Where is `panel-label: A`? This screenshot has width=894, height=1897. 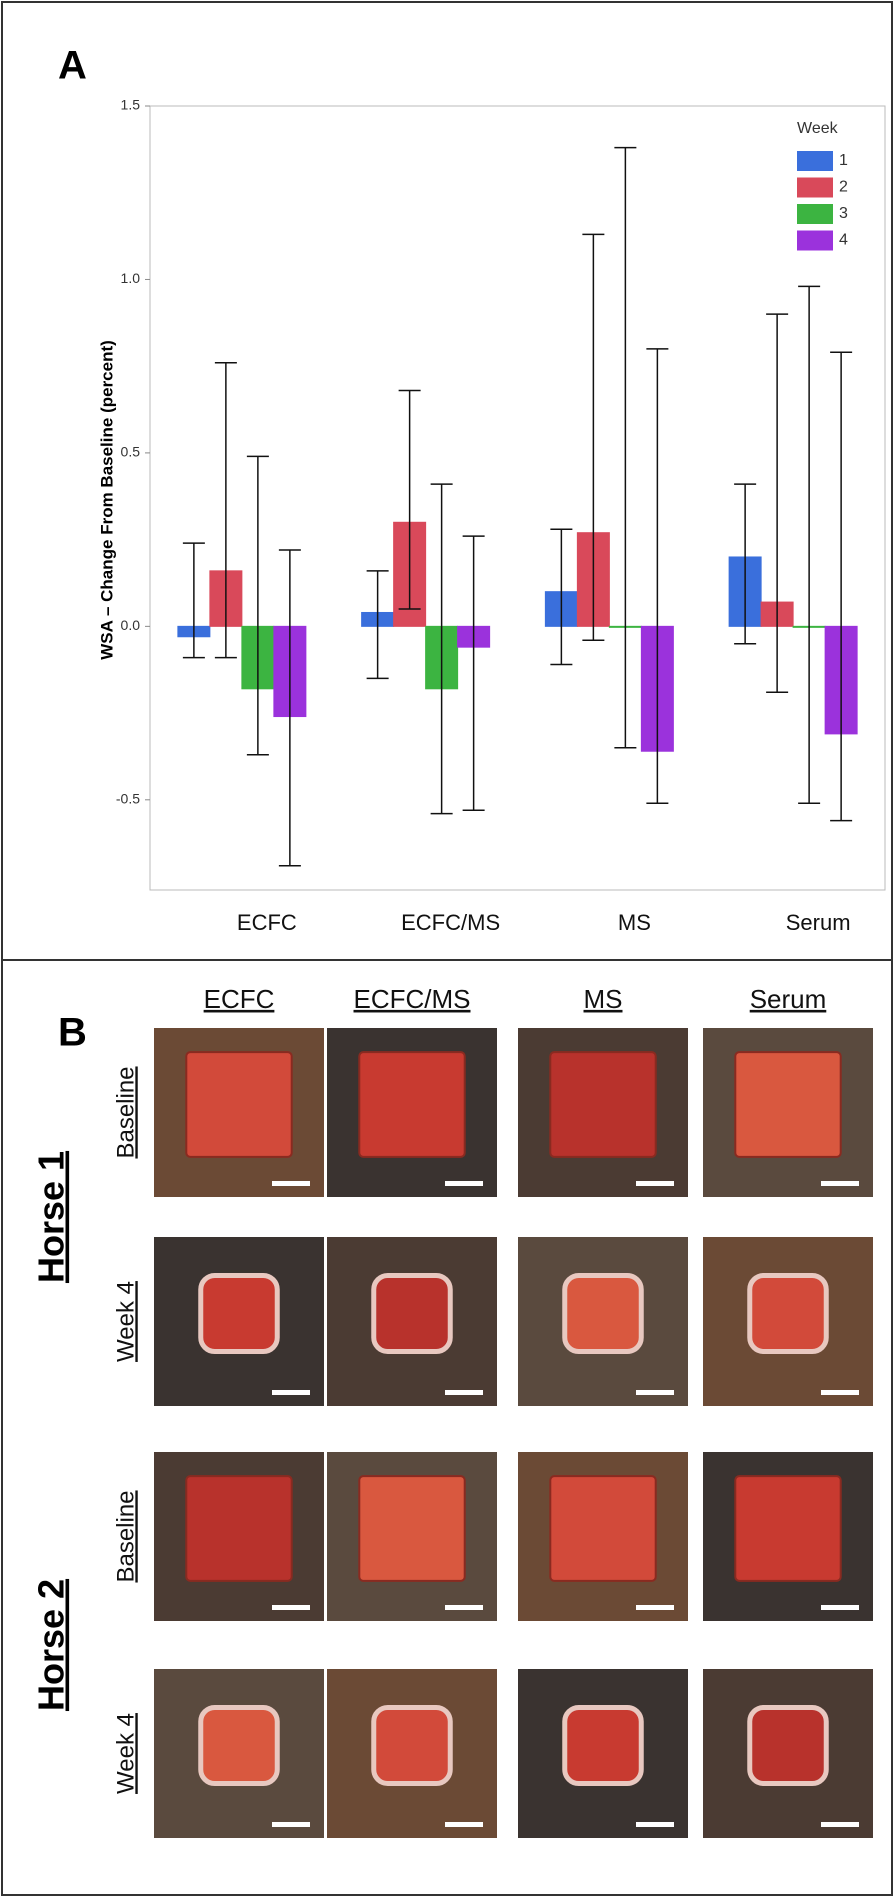 panel-label: A is located at coordinates (72, 66).